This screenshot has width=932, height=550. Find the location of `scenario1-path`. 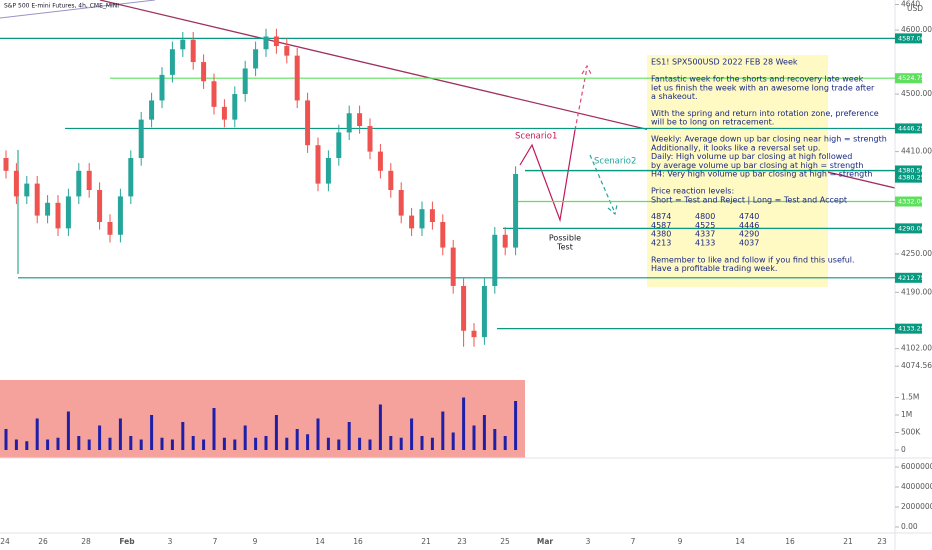

scenario1-path is located at coordinates (547, 176).